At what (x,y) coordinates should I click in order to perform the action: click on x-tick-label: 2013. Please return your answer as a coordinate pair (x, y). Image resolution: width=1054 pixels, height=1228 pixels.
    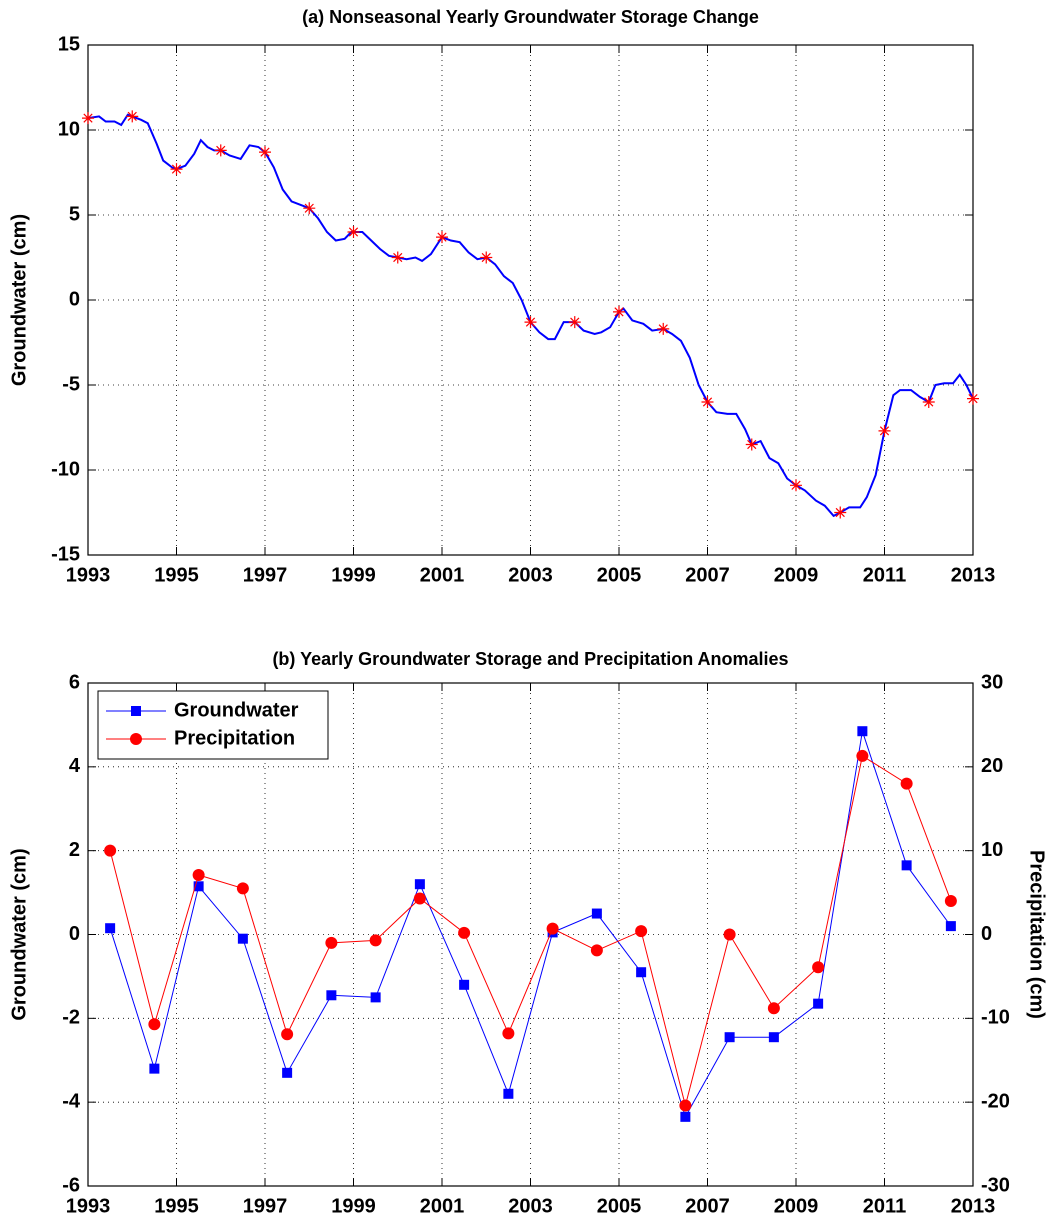
    Looking at the image, I should click on (973, 1206).